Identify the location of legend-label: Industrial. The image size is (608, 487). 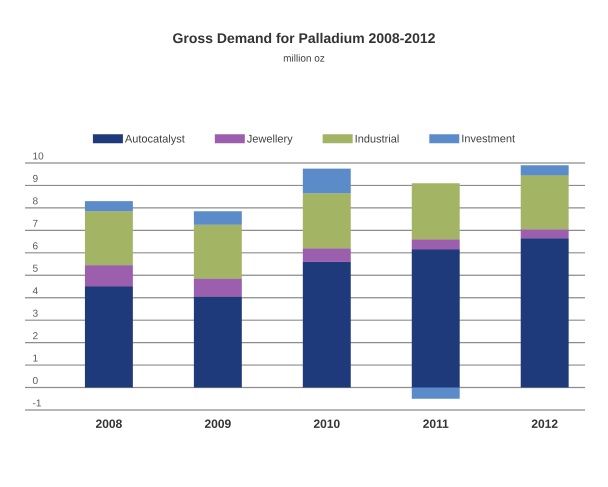
(377, 138).